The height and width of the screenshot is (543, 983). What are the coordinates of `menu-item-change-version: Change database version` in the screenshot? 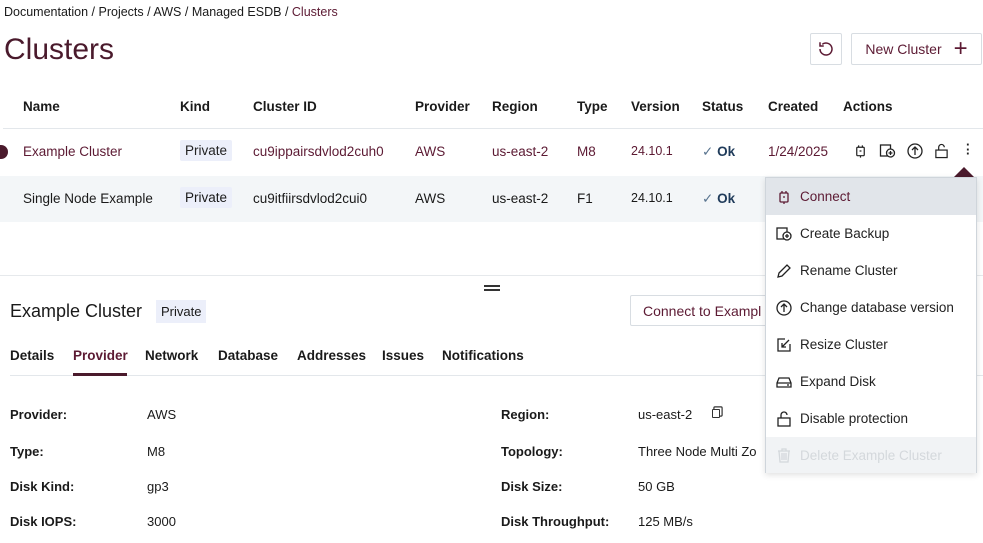 It's located at (871, 307).